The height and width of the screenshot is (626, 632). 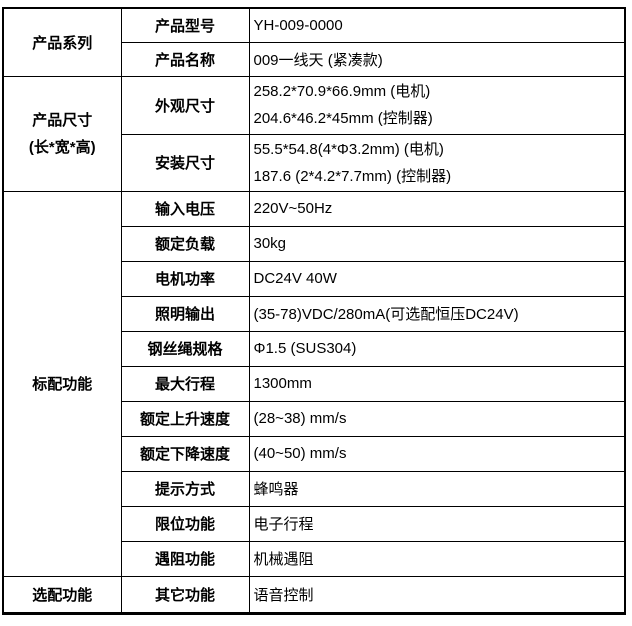 What do you see at coordinates (348, 149) in the screenshot?
I see `value-mounting-size-line1: 55.5*54.8(4*Φ3.2mm) (电机)` at bounding box center [348, 149].